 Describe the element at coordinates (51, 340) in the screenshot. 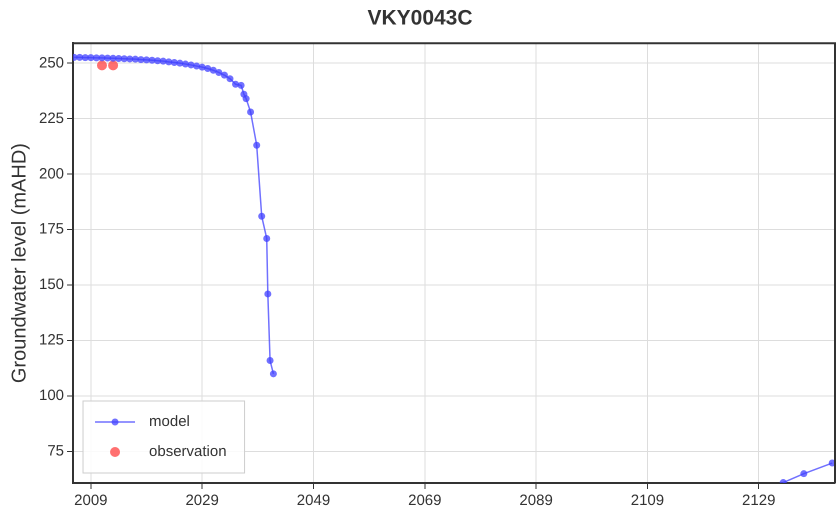

I see `y-tick-label: 125` at that location.